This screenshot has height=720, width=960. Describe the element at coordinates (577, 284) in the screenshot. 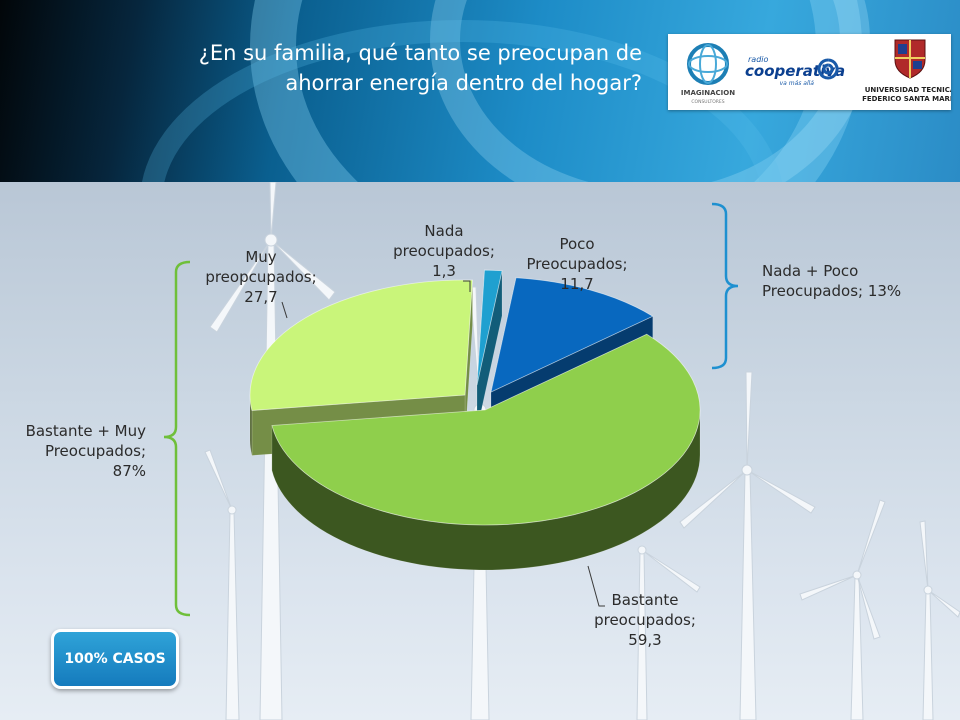

I see `slice-value: 11,7` at that location.